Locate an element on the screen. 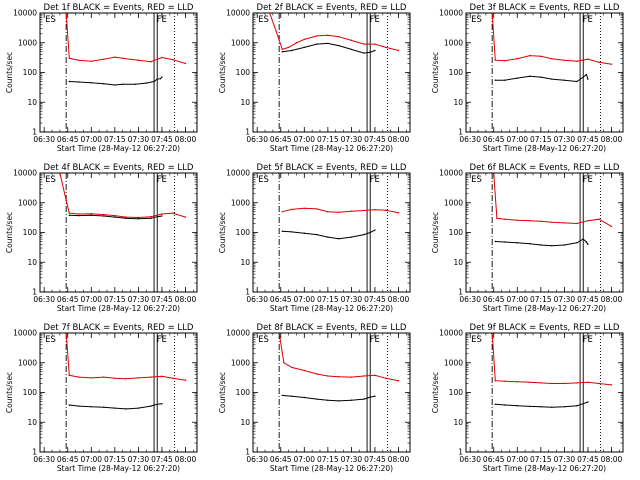 Image resolution: width=640 pixels, height=480 pixels. panel-title: Det 5f BLACK = Events, RED = LLD is located at coordinates (332, 168).